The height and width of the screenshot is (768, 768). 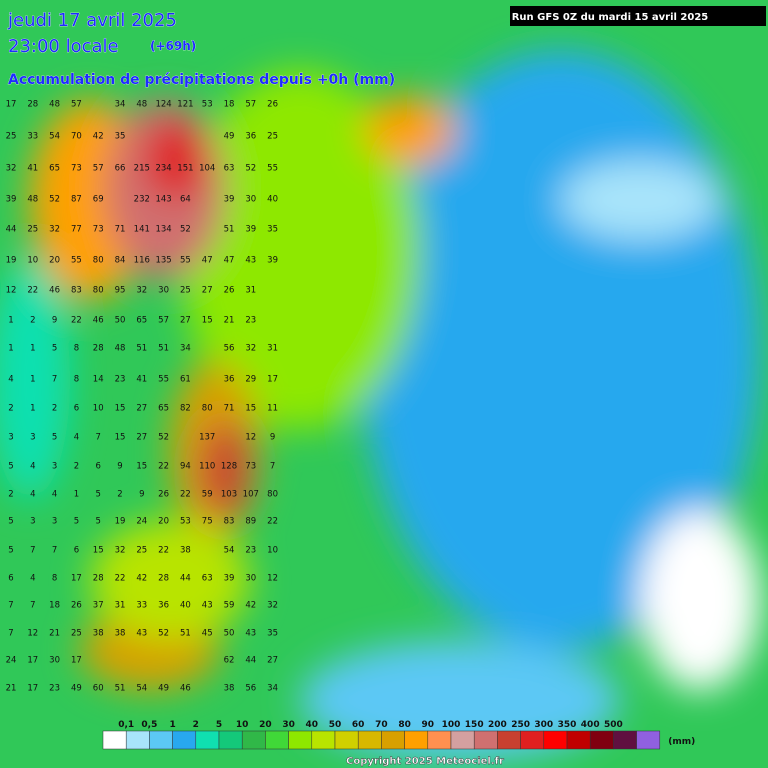 I want to click on grid-value: 47, so click(x=229, y=261).